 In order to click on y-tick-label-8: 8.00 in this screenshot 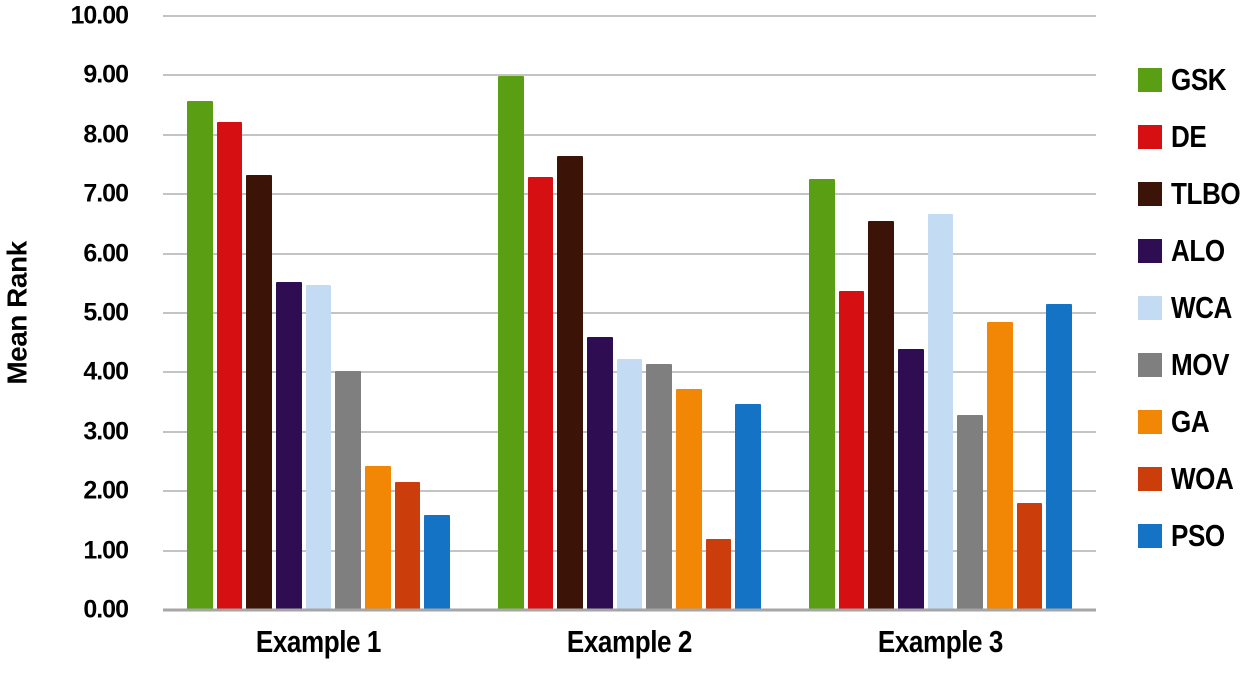, I will do `click(106, 134)`.